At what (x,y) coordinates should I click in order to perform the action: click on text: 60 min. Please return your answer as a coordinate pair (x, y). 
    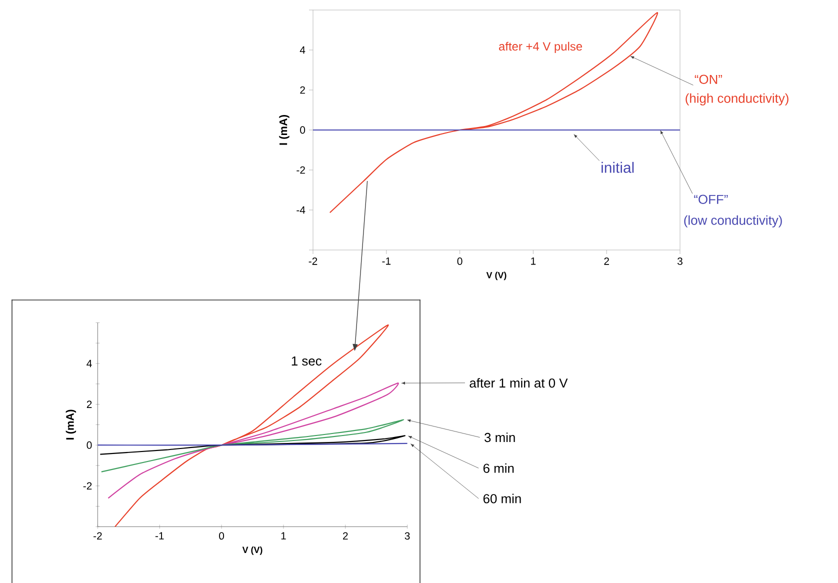
    Looking at the image, I should click on (502, 499).